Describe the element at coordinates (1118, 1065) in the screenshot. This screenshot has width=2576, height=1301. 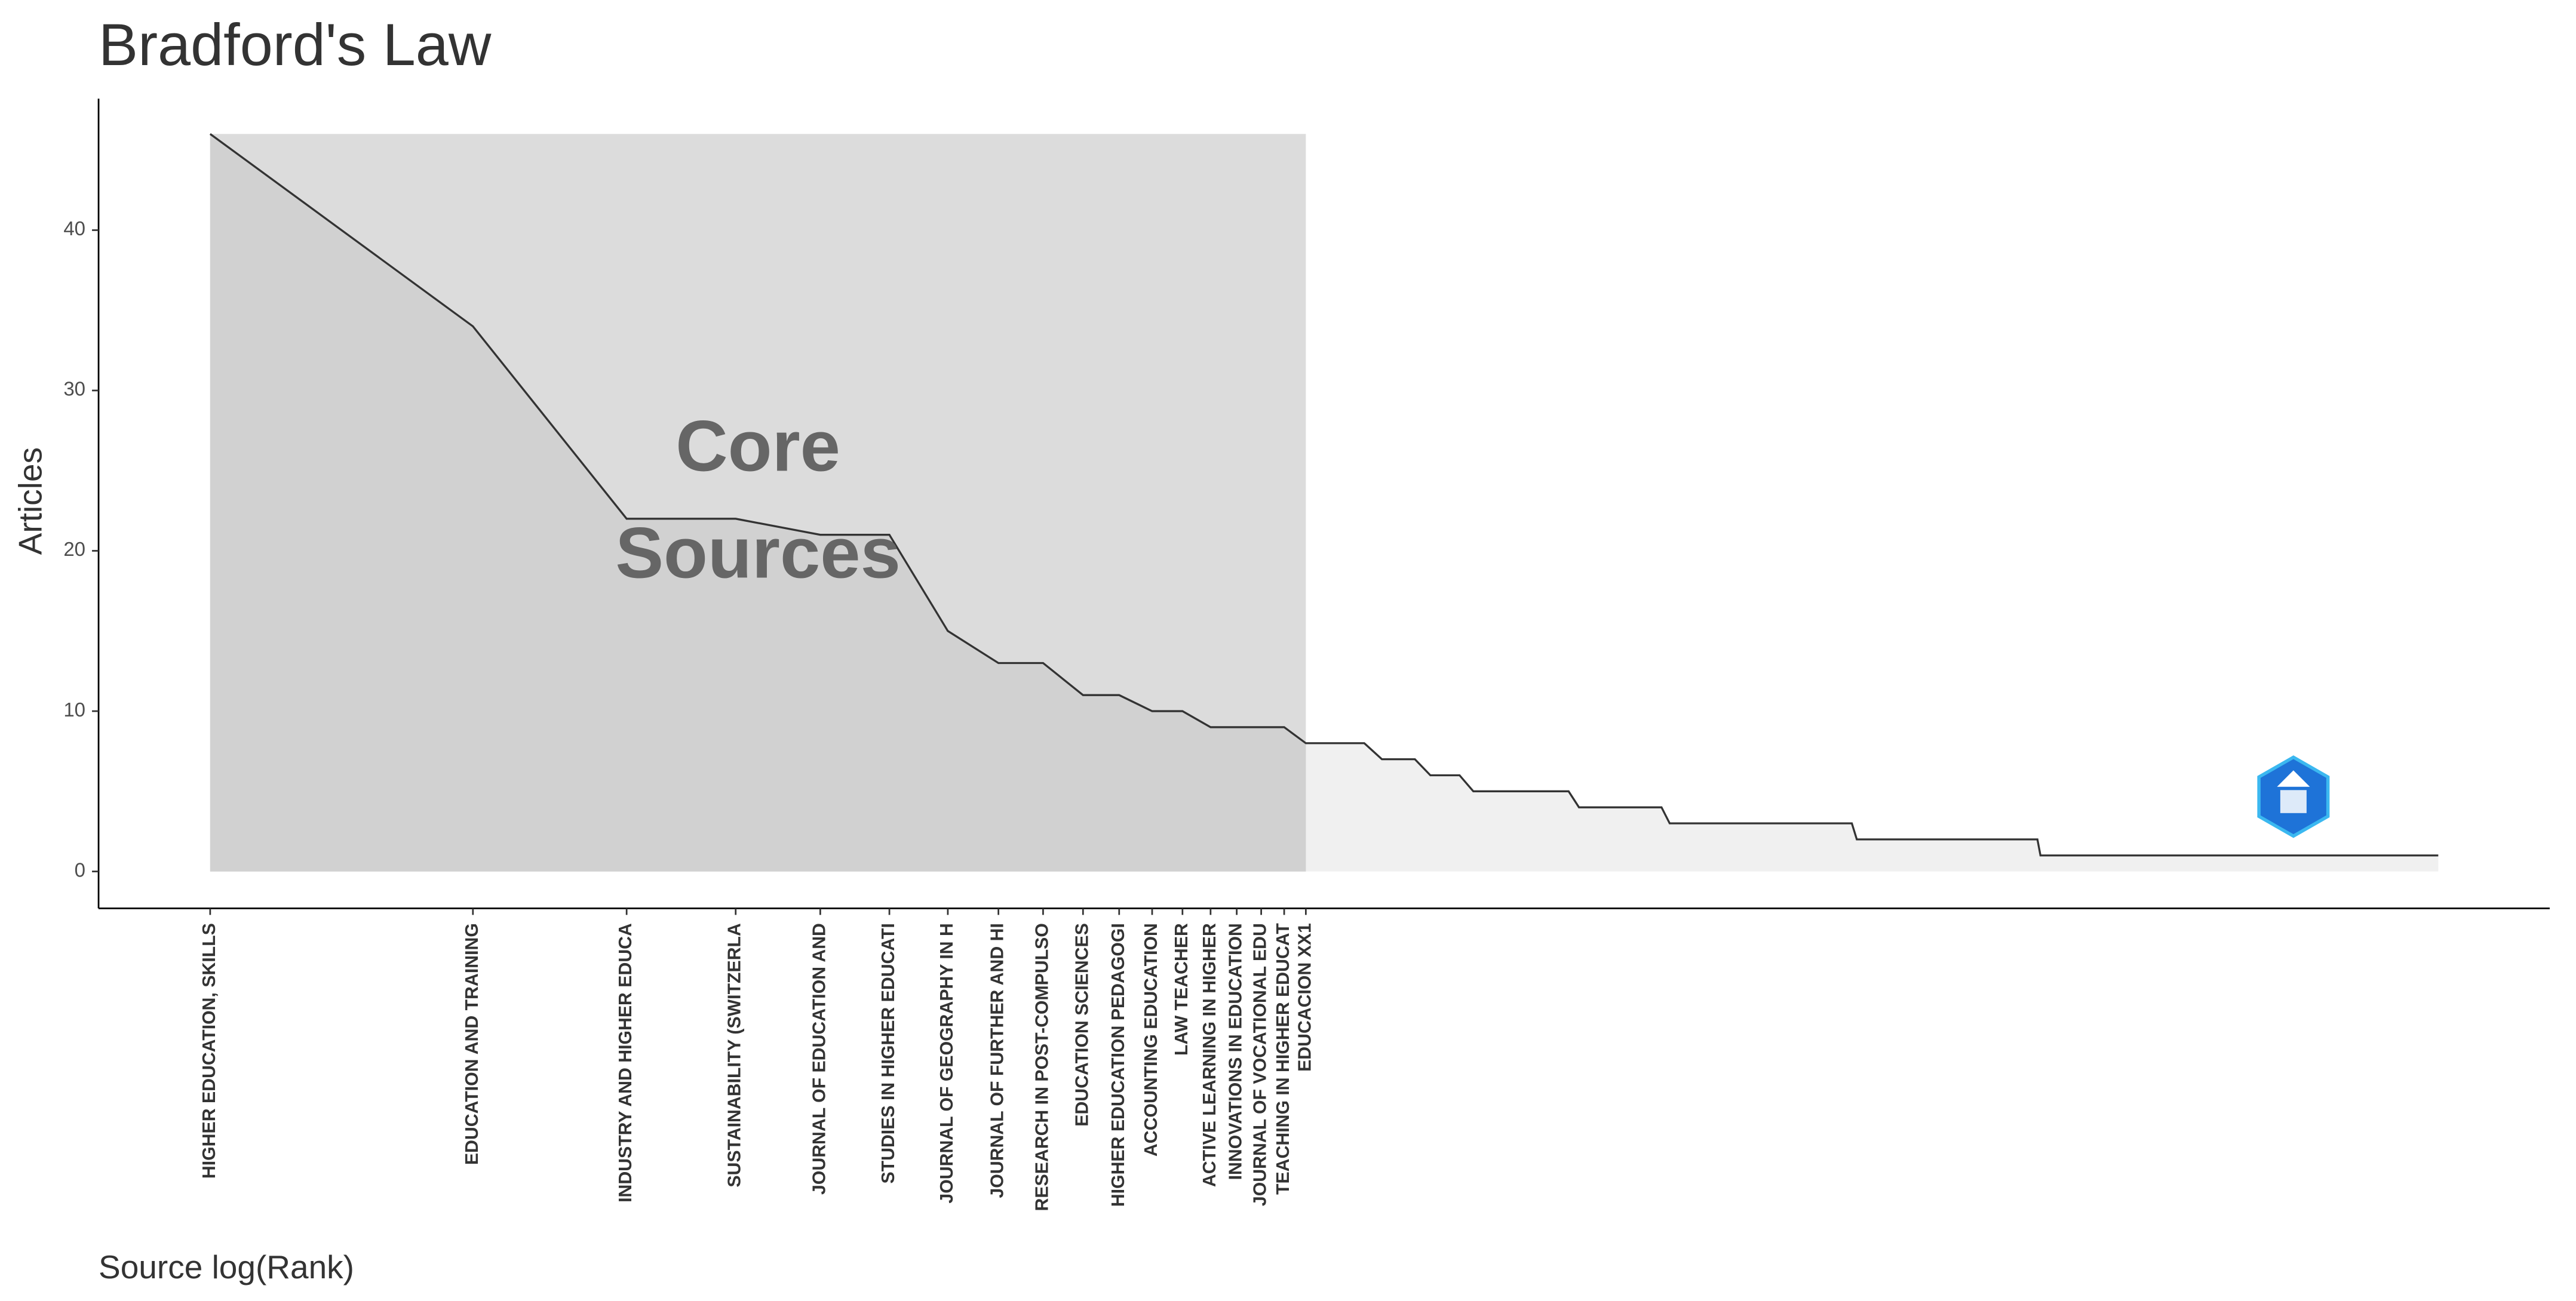
I see `x-tick-label: HIGHER EDUCATION PEDAGOGI` at that location.